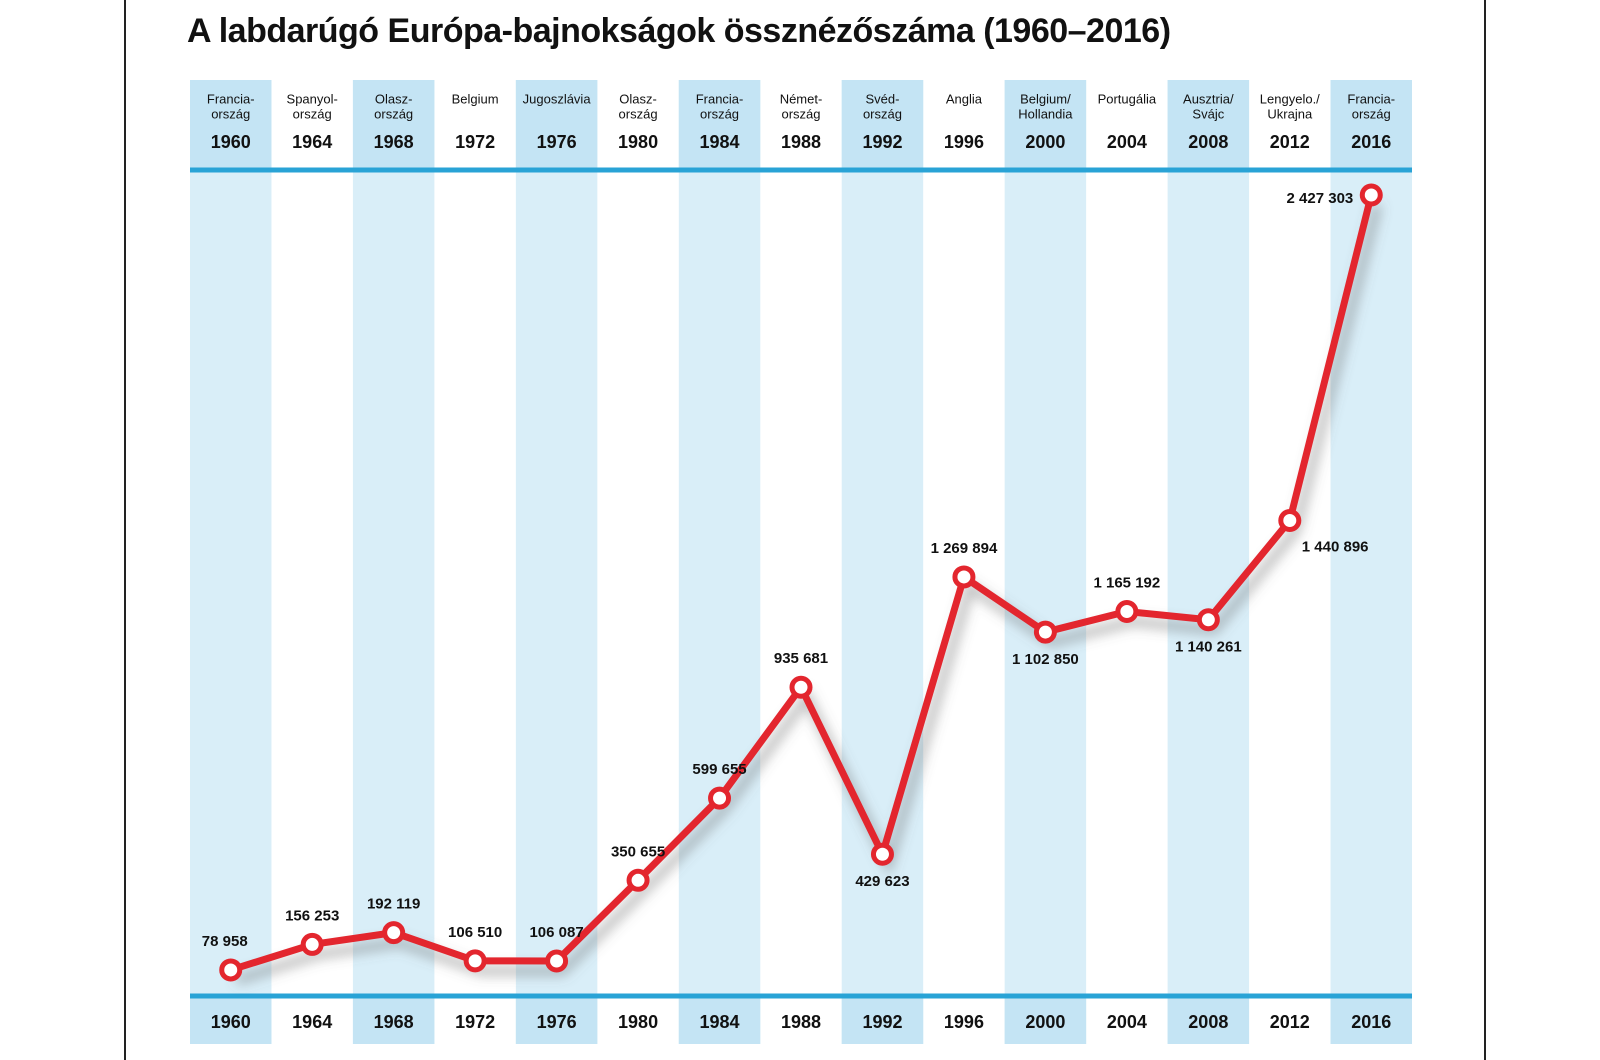 The image size is (1600, 1060). What do you see at coordinates (1045, 98) in the screenshot?
I see `host-label: Belgium/` at bounding box center [1045, 98].